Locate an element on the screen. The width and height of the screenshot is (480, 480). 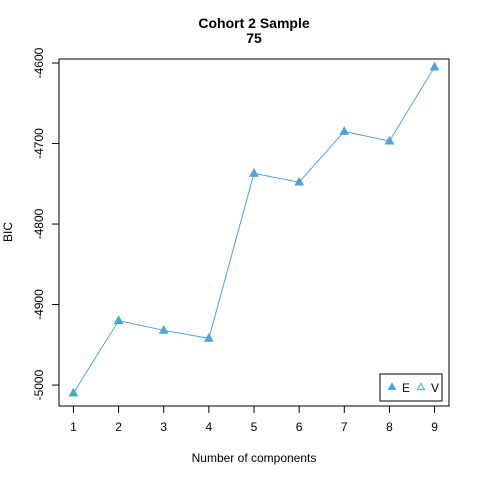
y-tick-label: -4700 is located at coordinates (39, 143).